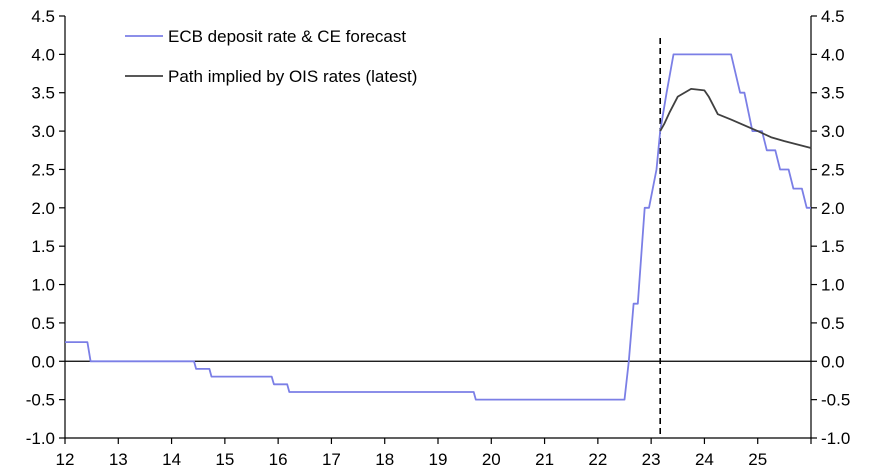 The height and width of the screenshot is (473, 882). What do you see at coordinates (171, 459) in the screenshot?
I see `x-tick-label: 14` at bounding box center [171, 459].